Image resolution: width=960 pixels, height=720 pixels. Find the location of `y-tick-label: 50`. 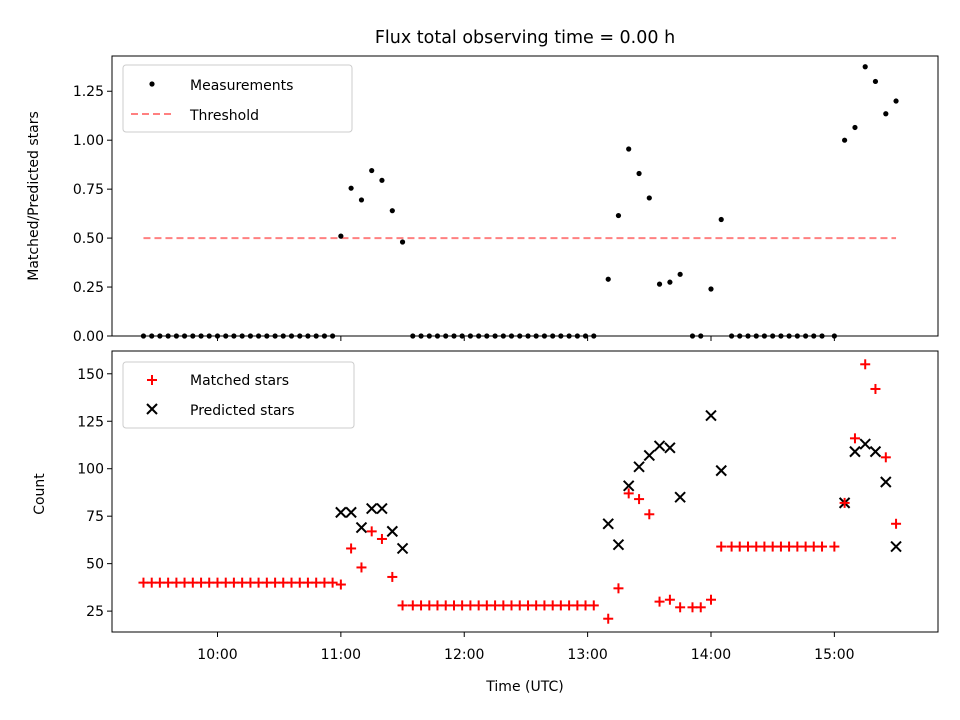

y-tick-label: 50 is located at coordinates (95, 565).